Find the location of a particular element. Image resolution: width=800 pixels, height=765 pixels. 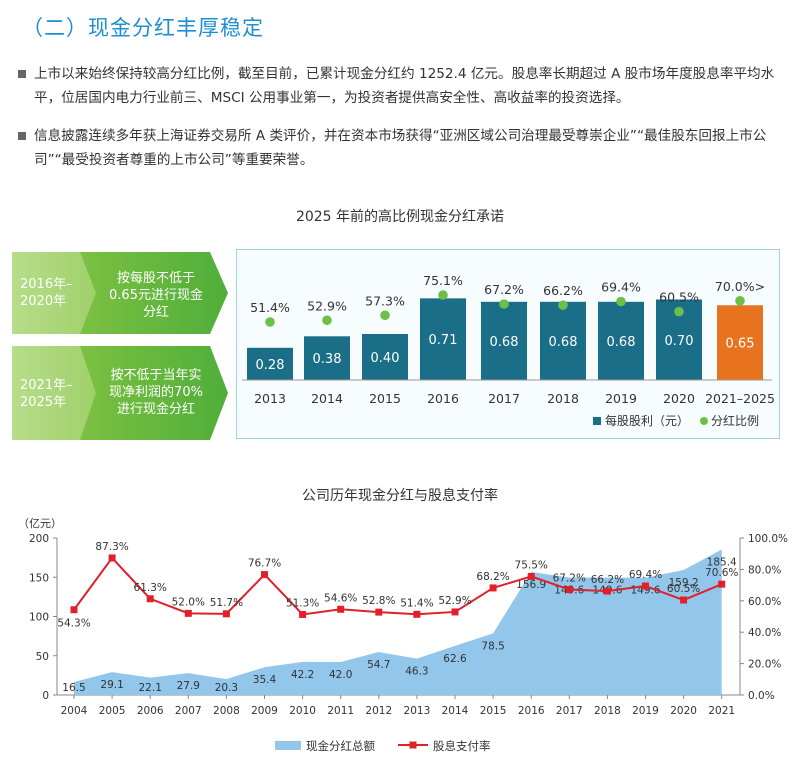

x-tick-2019: 2019 is located at coordinates (621, 398).